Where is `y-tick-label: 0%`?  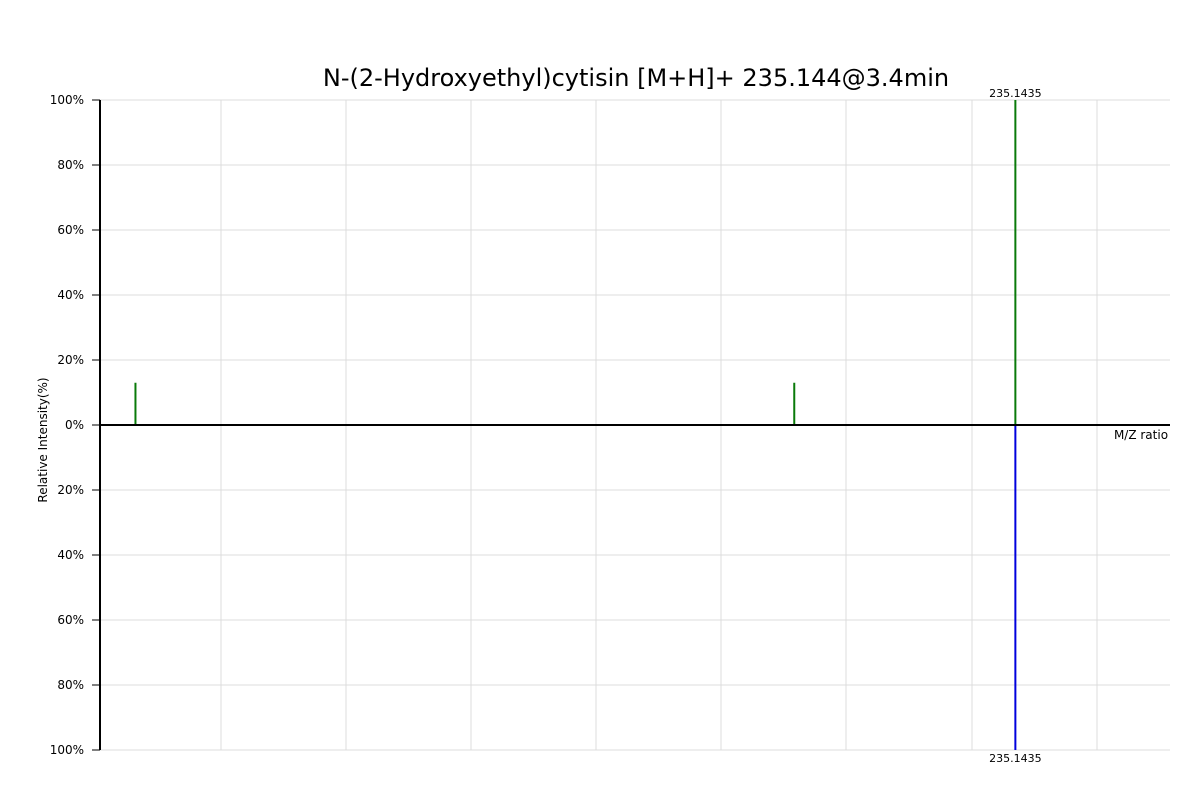
y-tick-label: 0% is located at coordinates (74, 425).